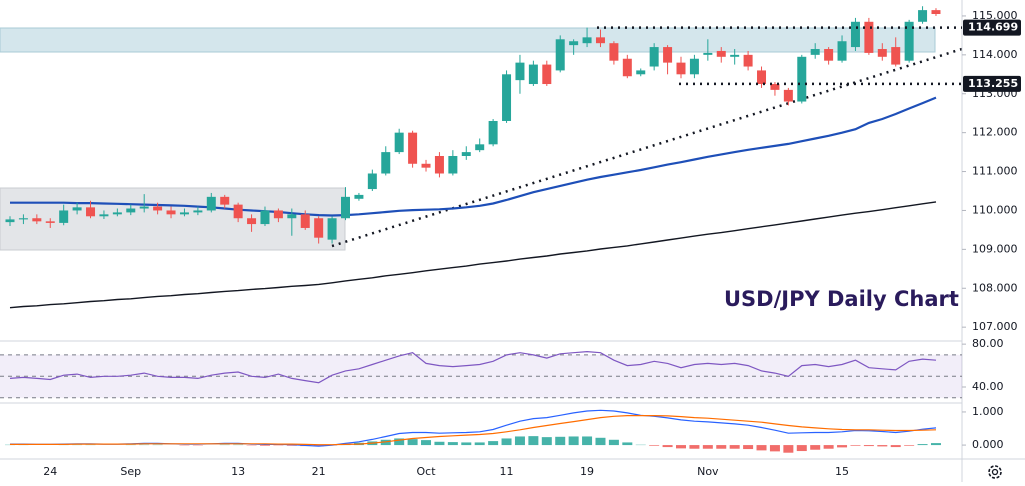  I want to click on price-level-label: 114.699, so click(993, 27).